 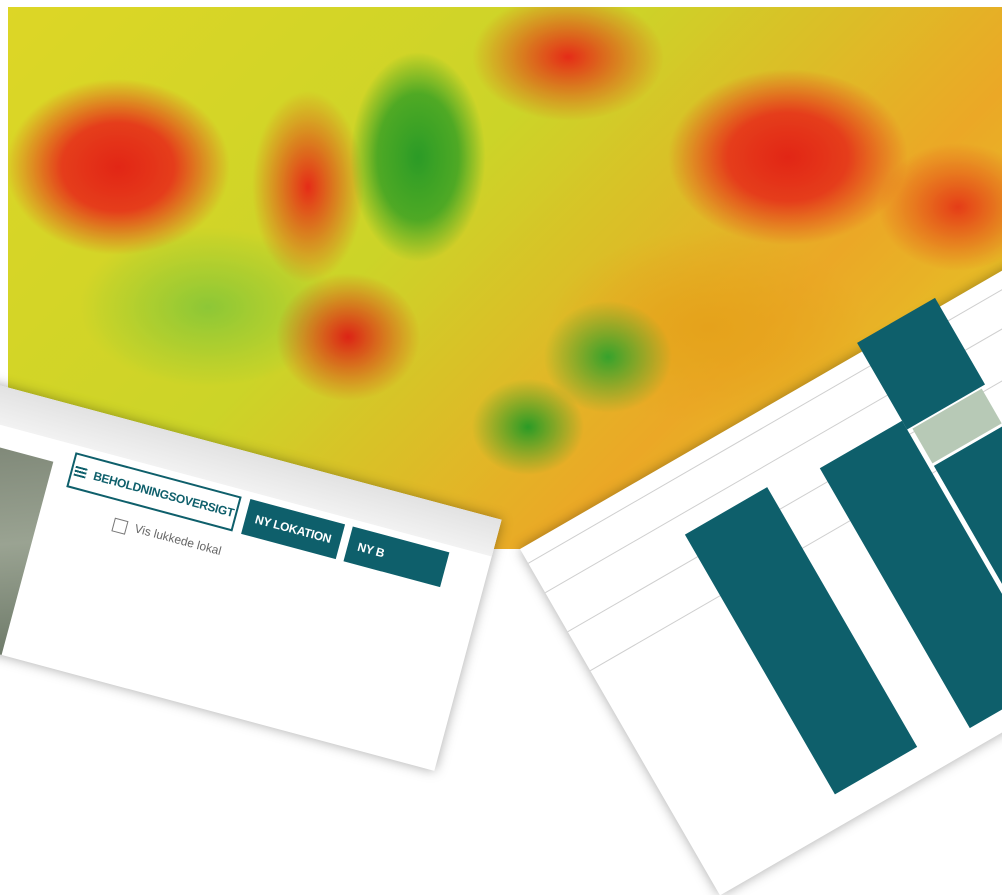 What do you see at coordinates (26, 546) in the screenshot?
I see `aerial-image` at bounding box center [26, 546].